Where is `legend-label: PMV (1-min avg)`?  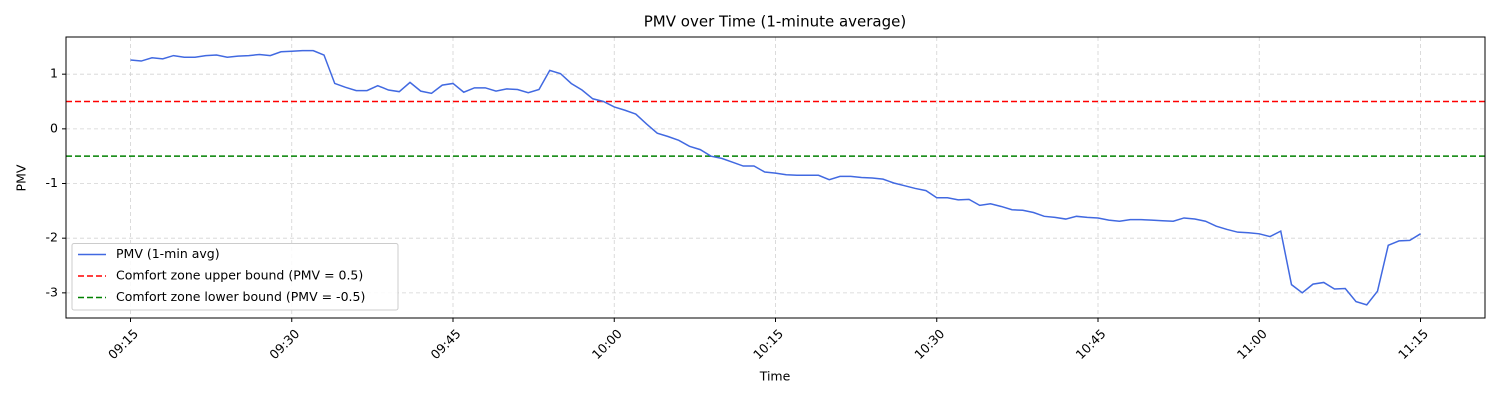
legend-label: PMV (1-min avg) is located at coordinates (168, 253).